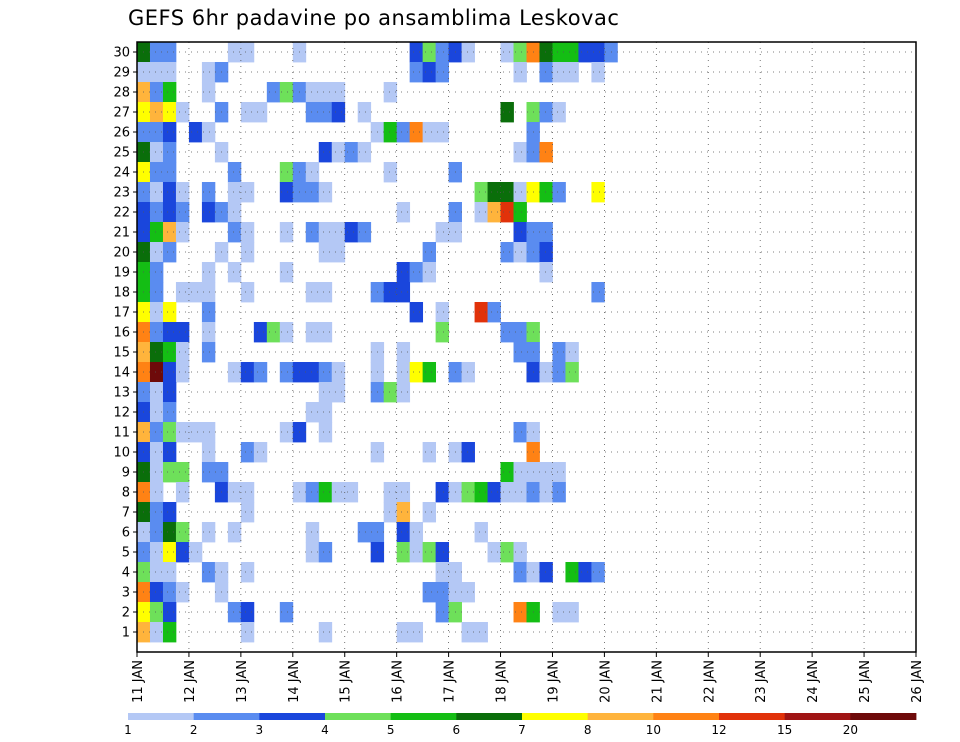  What do you see at coordinates (391, 730) in the screenshot?
I see `colorbar-label: 5` at bounding box center [391, 730].